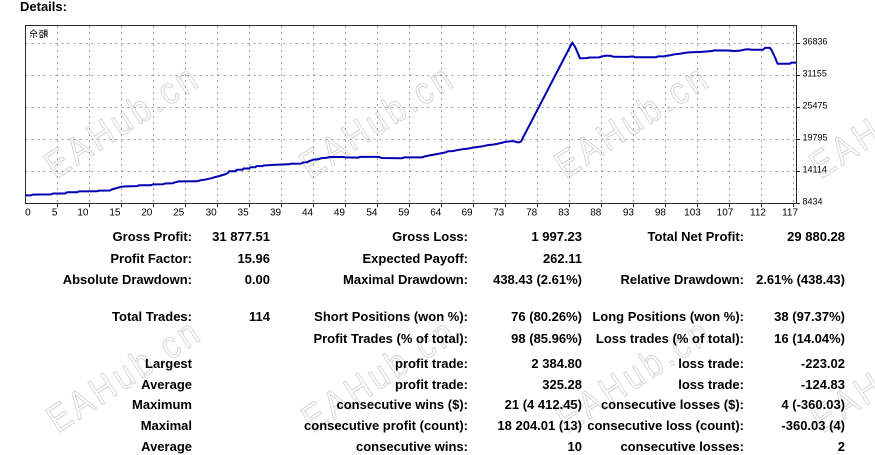 This screenshot has width=875, height=455. Describe the element at coordinates (467, 213) in the screenshot. I see `svg-text: 69` at that location.